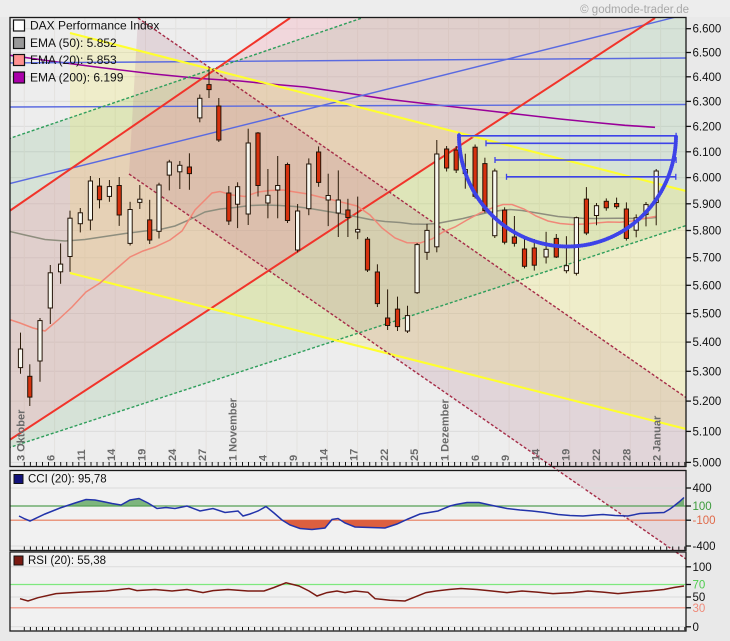 Image resolution: width=730 pixels, height=641 pixels. I want to click on svg-text: 5.500, so click(707, 315).